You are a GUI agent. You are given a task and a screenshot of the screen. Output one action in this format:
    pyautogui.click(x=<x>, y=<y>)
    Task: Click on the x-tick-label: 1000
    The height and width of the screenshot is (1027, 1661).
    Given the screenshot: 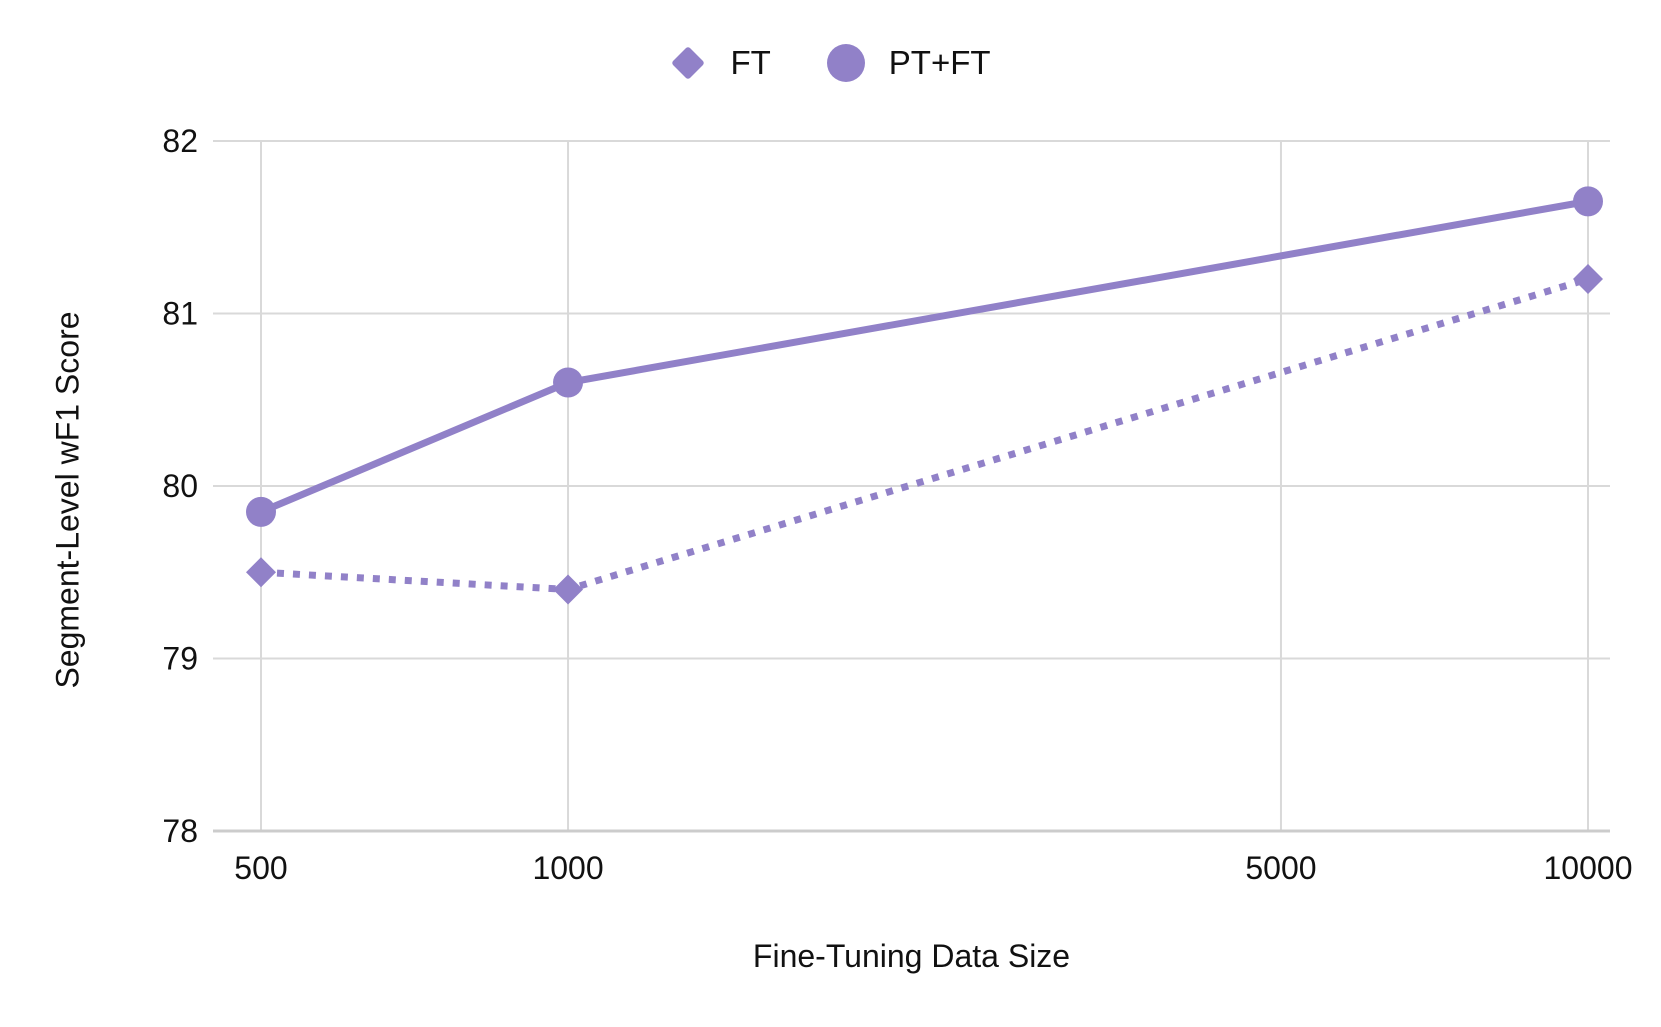 What is the action you would take?
    pyautogui.click(x=567, y=868)
    